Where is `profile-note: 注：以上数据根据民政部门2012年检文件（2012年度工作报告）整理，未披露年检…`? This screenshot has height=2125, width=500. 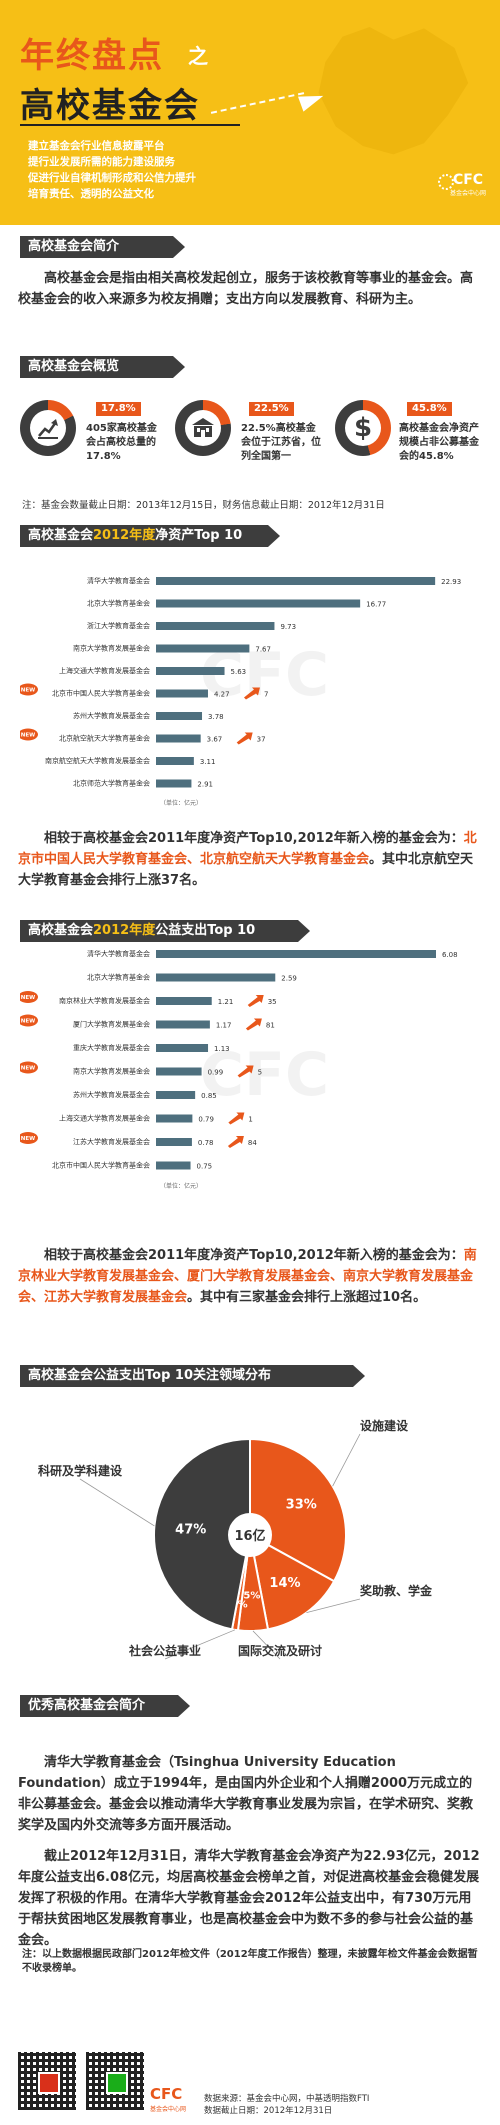
profile-note: 注：以上数据根据民政部门2012年检文件（2012年度工作报告）整理，未披露年检… is located at coordinates (250, 1961).